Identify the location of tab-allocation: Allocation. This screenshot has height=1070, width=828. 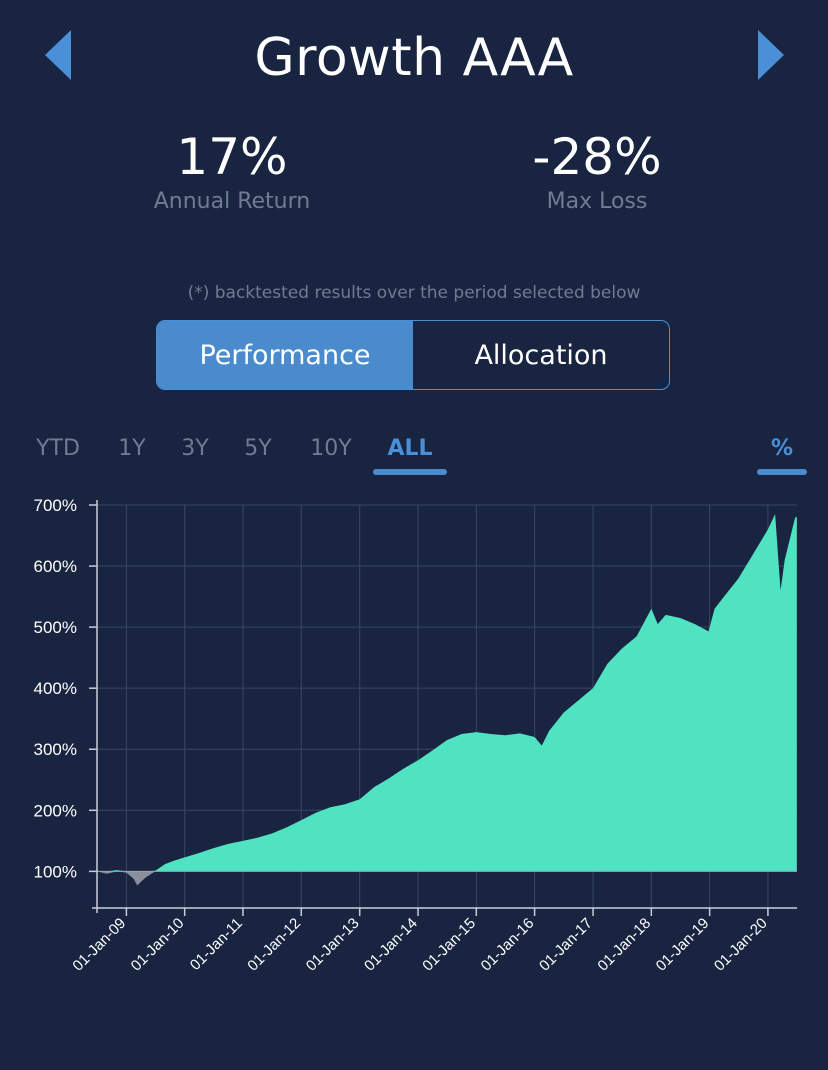
(541, 355).